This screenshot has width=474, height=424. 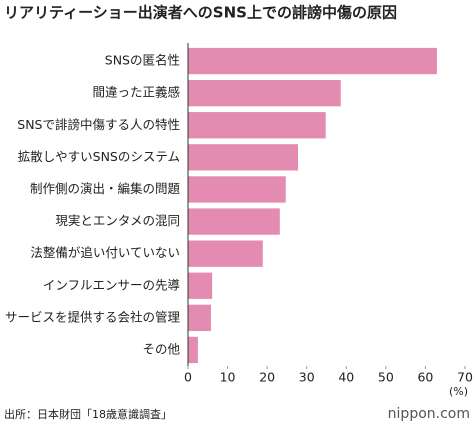 I want to click on y-tick-label: SNSの匿名性, so click(x=142, y=60).